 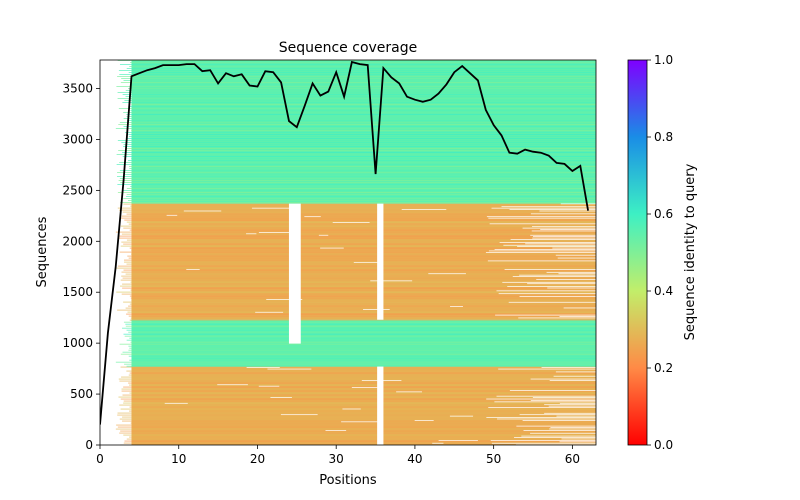 I want to click on colorbar-tick-label: 0.4, so click(x=663, y=291).